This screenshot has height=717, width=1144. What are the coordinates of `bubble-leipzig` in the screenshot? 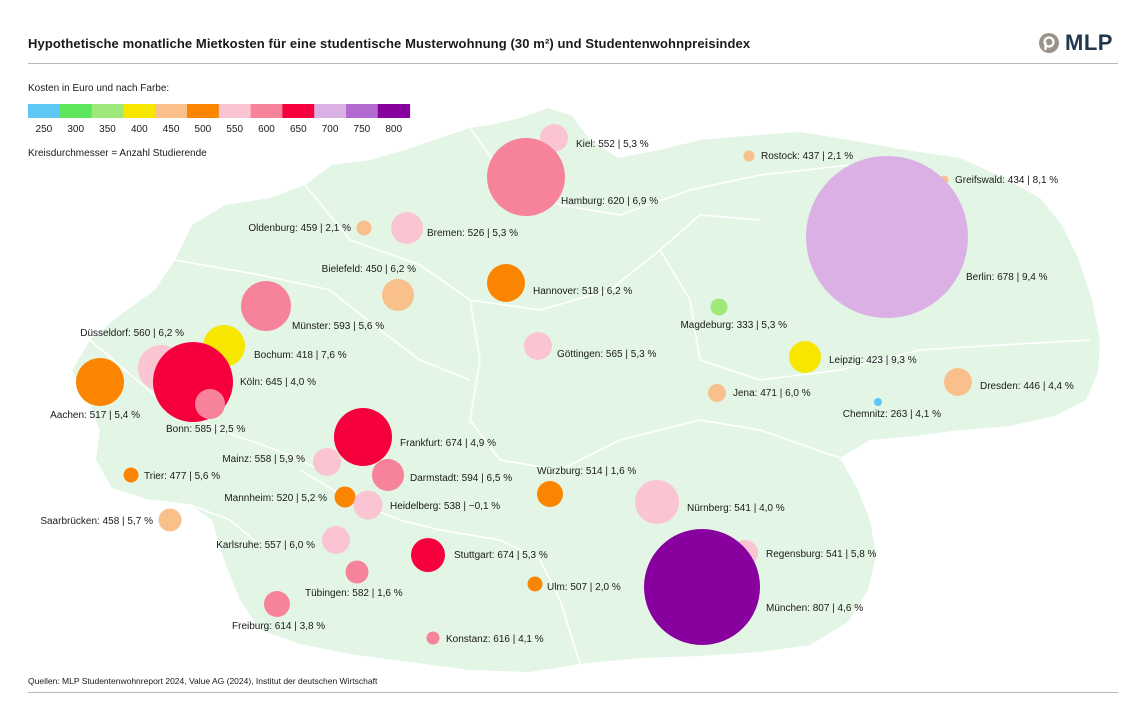 It's located at (805, 357).